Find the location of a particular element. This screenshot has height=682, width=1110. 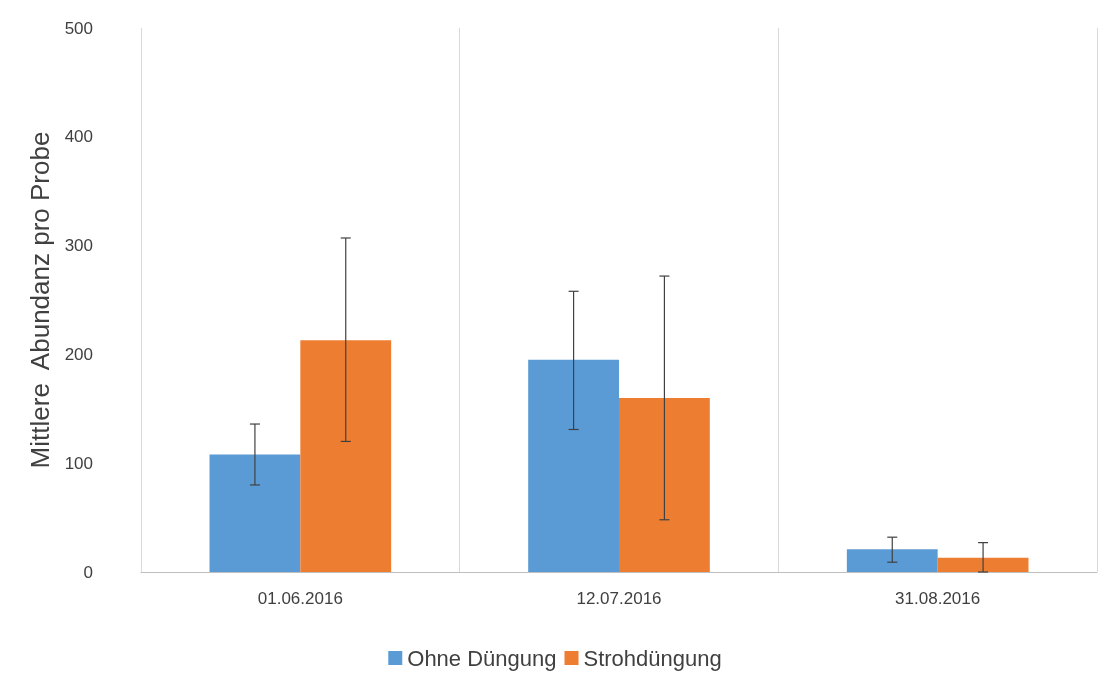

y-tick-label: 200 is located at coordinates (78, 354).